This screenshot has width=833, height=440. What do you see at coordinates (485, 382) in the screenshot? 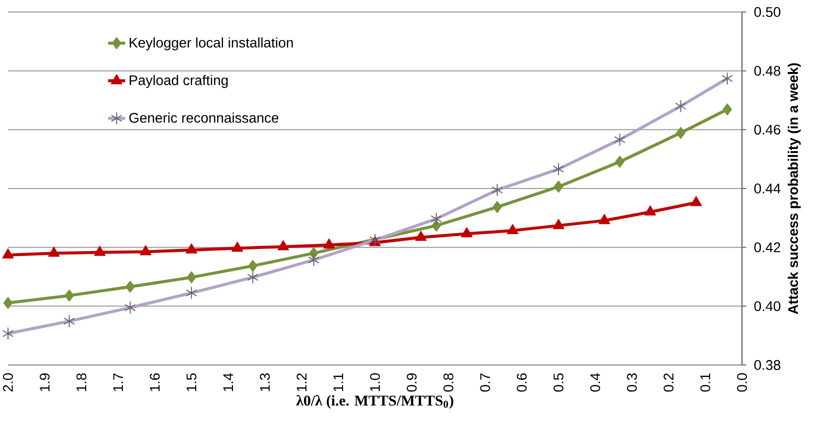
I see `x-tick-label: 0.7` at bounding box center [485, 382].